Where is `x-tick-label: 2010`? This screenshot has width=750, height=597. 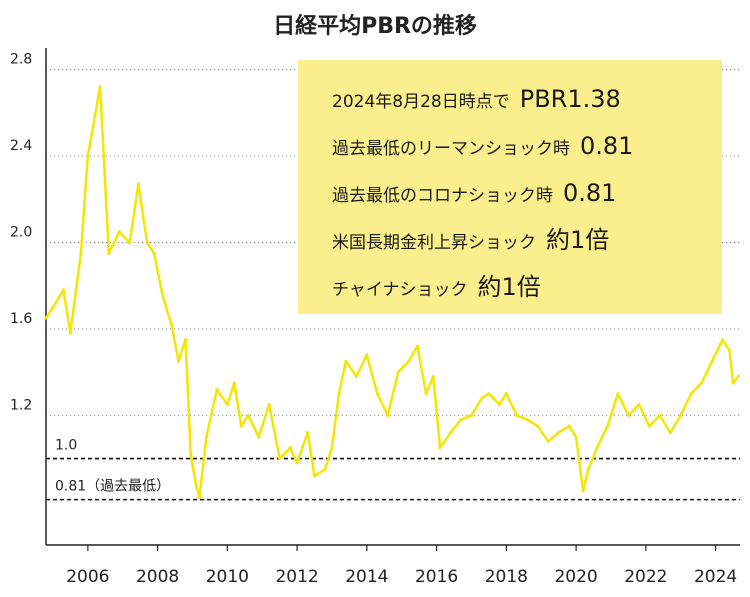 x-tick-label: 2010 is located at coordinates (227, 577).